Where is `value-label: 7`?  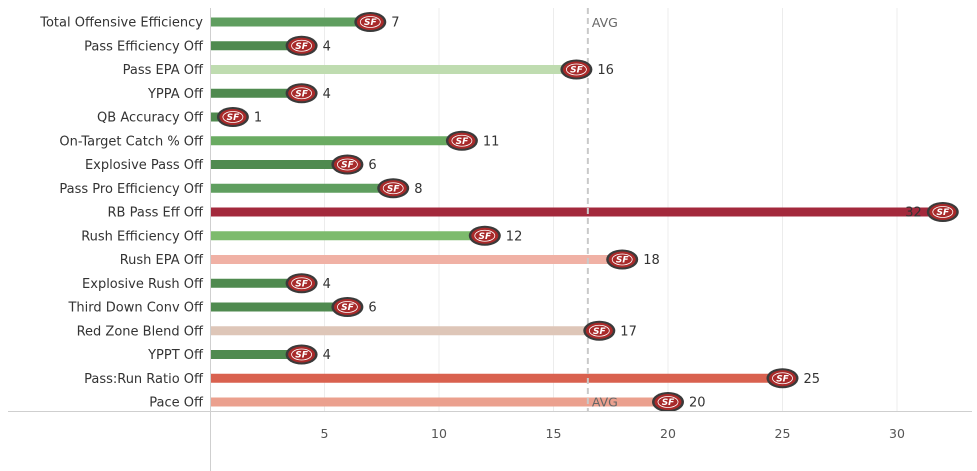 value-label: 7 is located at coordinates (395, 23).